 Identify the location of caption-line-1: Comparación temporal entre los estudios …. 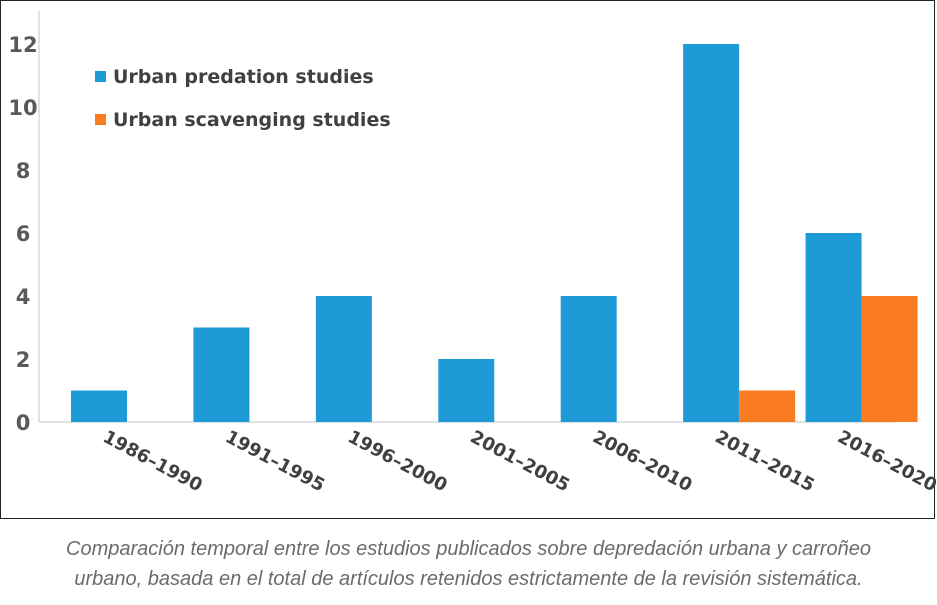
(468, 549).